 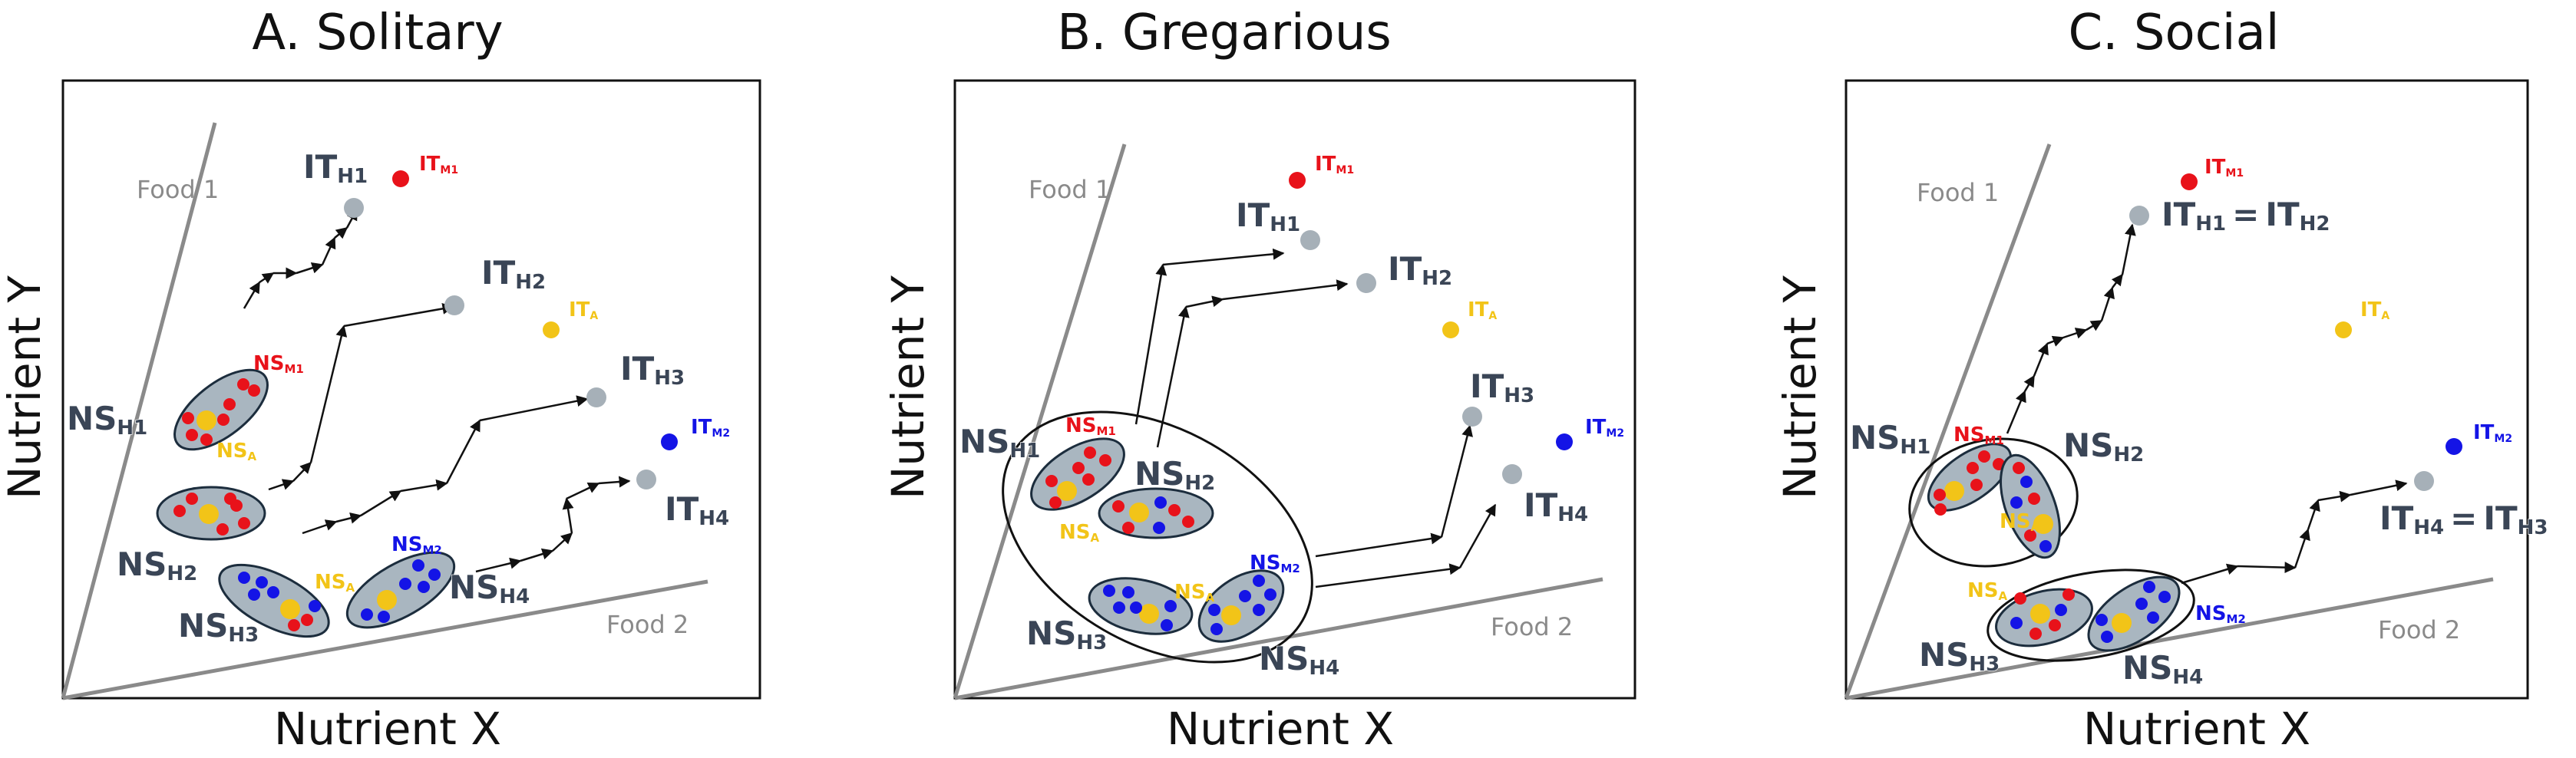 I want to click on label-it-h4: ITH4, so click(x=697, y=509).